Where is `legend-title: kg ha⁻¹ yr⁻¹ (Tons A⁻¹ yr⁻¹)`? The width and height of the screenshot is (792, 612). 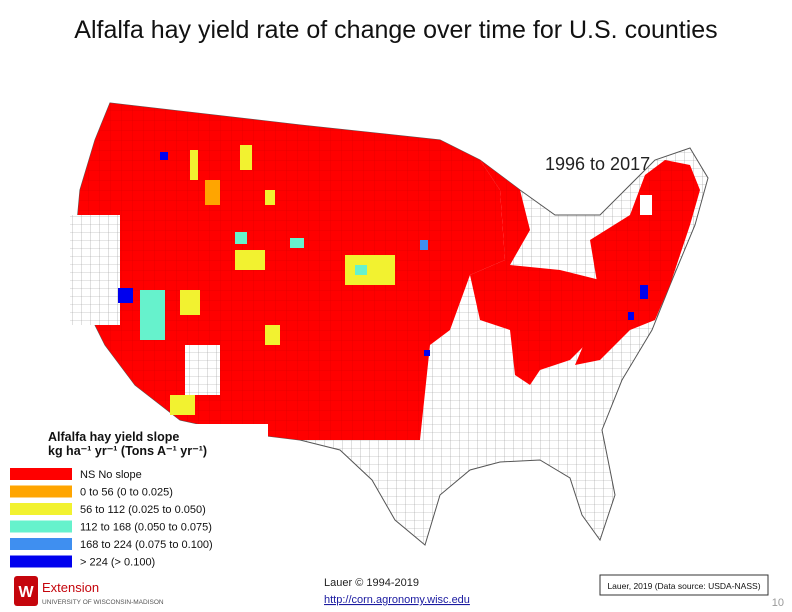
legend-title: kg ha⁻¹ yr⁻¹ (Tons A⁻¹ yr⁻¹) is located at coordinates (127, 451).